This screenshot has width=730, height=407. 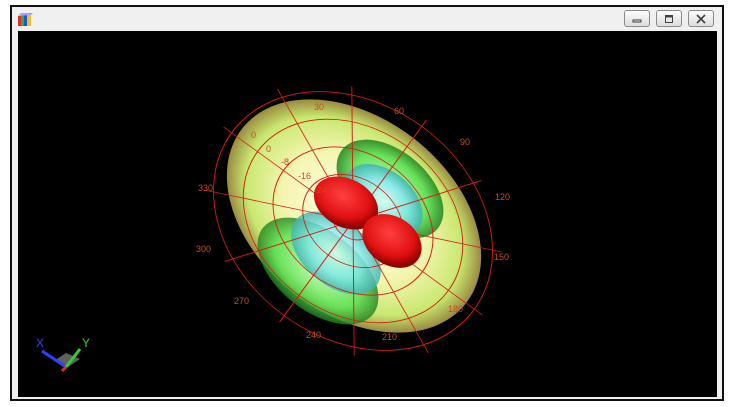 I want to click on y-axis-line, so click(x=73, y=358).